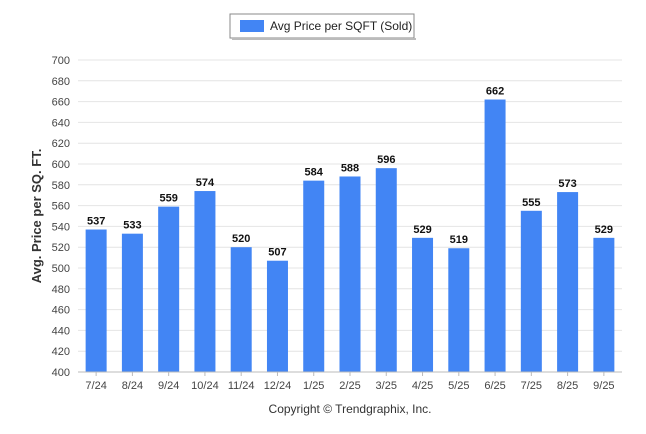 The width and height of the screenshot is (646, 434). What do you see at coordinates (61, 373) in the screenshot?
I see `y-tick-label: 400` at bounding box center [61, 373].